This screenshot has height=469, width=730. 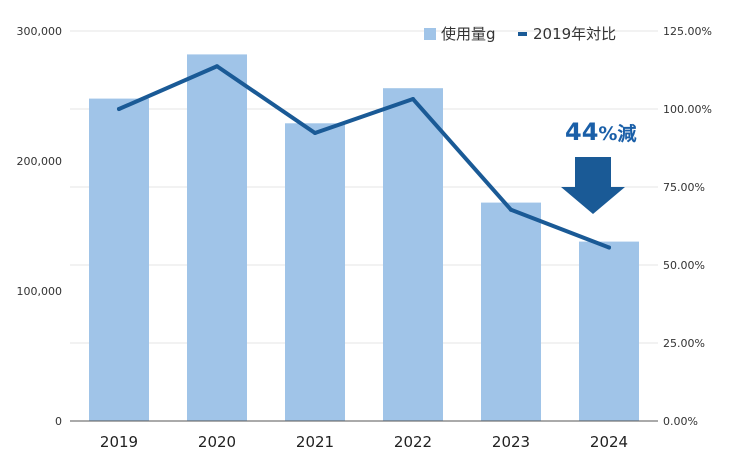 What do you see at coordinates (684, 265) in the screenshot?
I see `right-axis-tick-label: 50.00%` at bounding box center [684, 265].